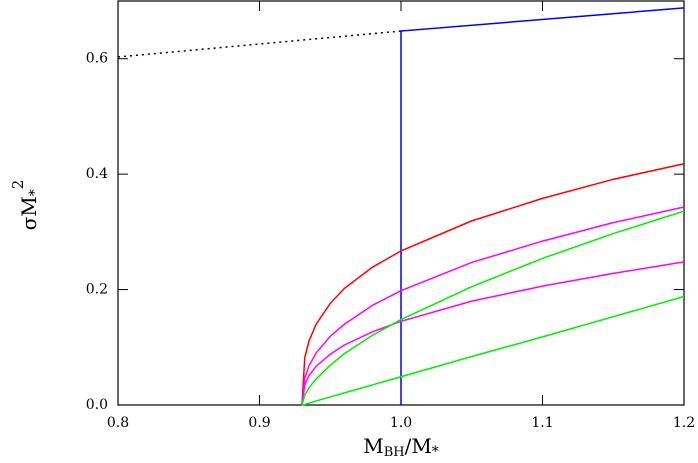  Describe the element at coordinates (97, 174) in the screenshot. I see `y-tick-label: 0.4` at that location.